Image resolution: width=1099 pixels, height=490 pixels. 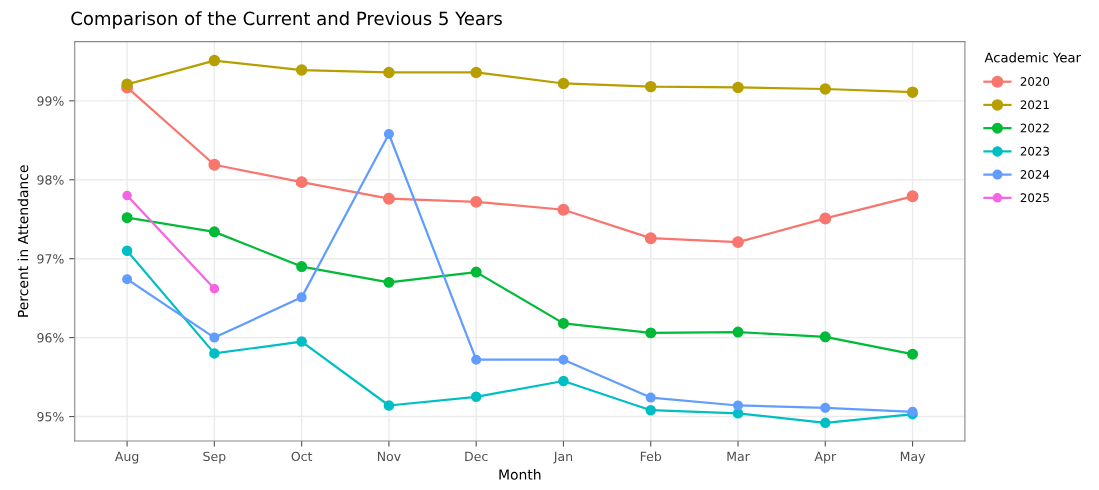 What do you see at coordinates (913, 457) in the screenshot?
I see `x-tick-label: May` at bounding box center [913, 457].